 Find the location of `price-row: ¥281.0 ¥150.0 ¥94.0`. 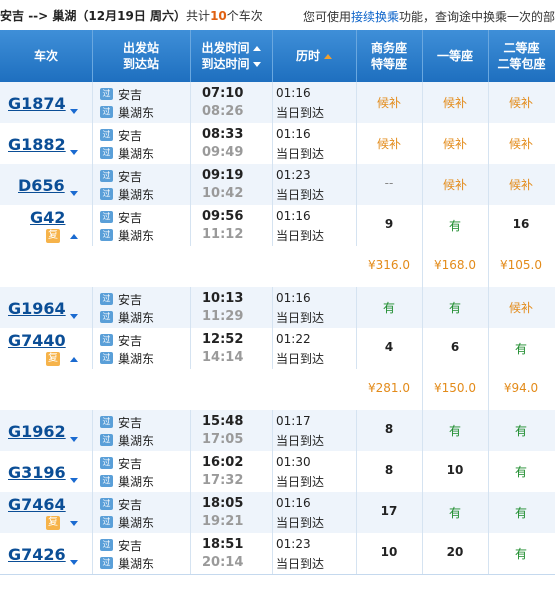

price-row: ¥281.0 ¥150.0 ¥94.0 is located at coordinates (277, 390).